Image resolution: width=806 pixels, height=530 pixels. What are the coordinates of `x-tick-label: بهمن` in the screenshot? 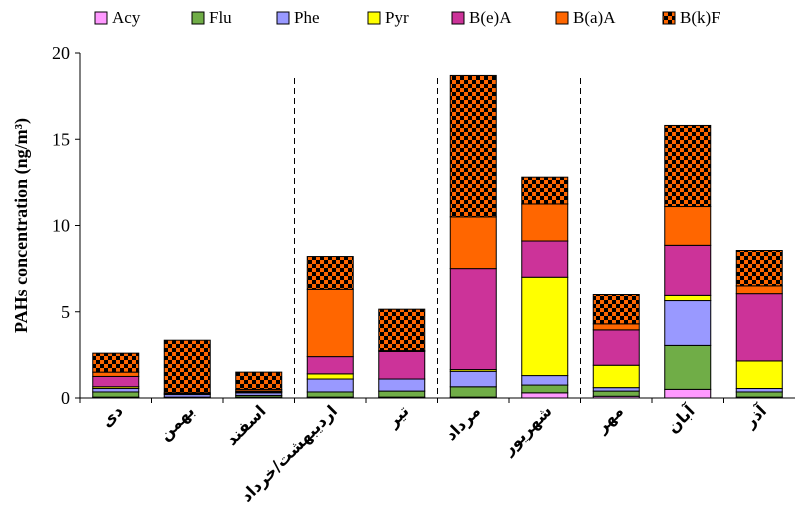 It's located at (176, 422).